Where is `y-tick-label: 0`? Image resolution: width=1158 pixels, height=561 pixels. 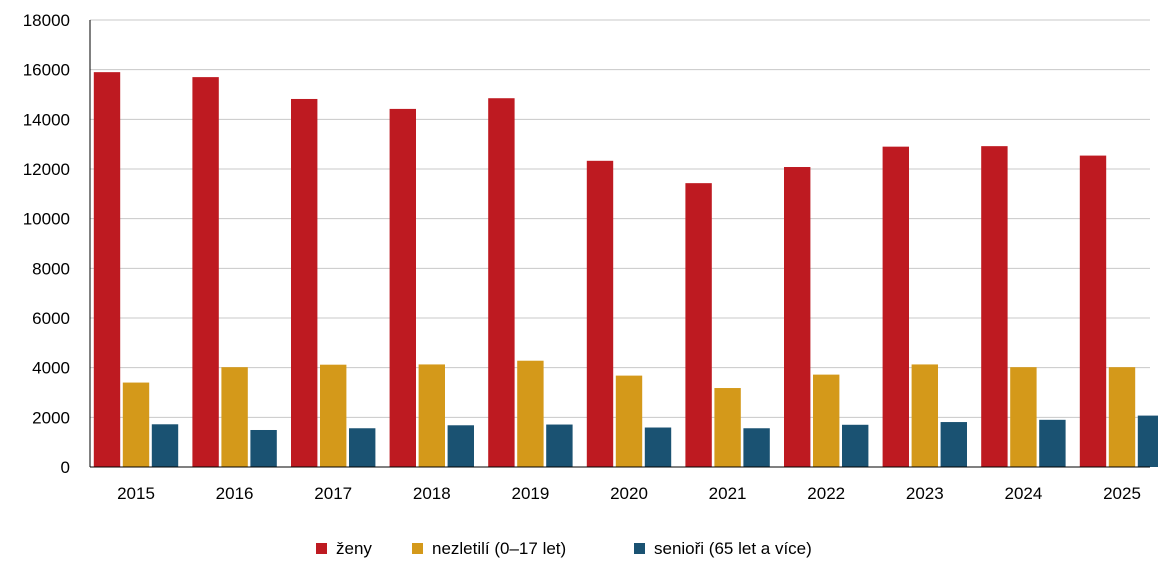 y-tick-label: 0 is located at coordinates (65, 467).